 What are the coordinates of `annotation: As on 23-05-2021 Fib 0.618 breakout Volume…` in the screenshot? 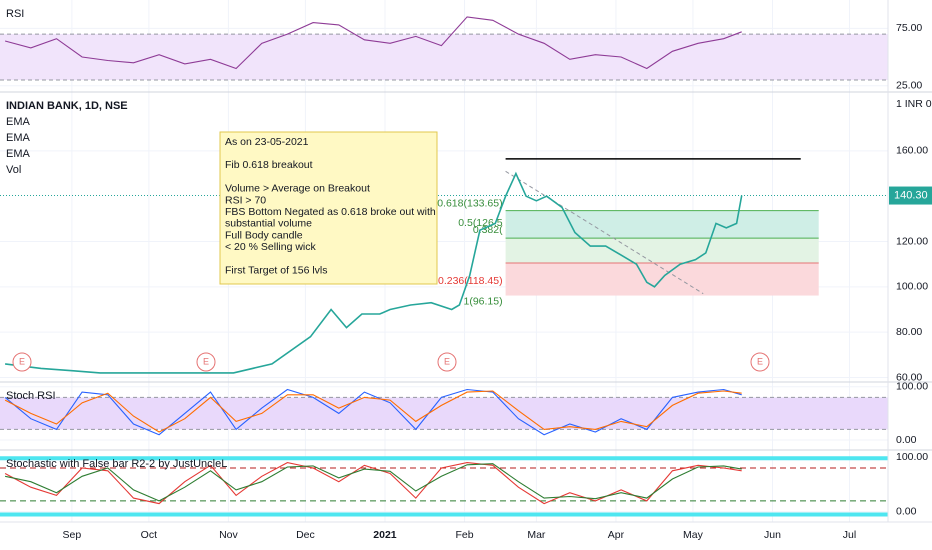 It's located at (328, 208).